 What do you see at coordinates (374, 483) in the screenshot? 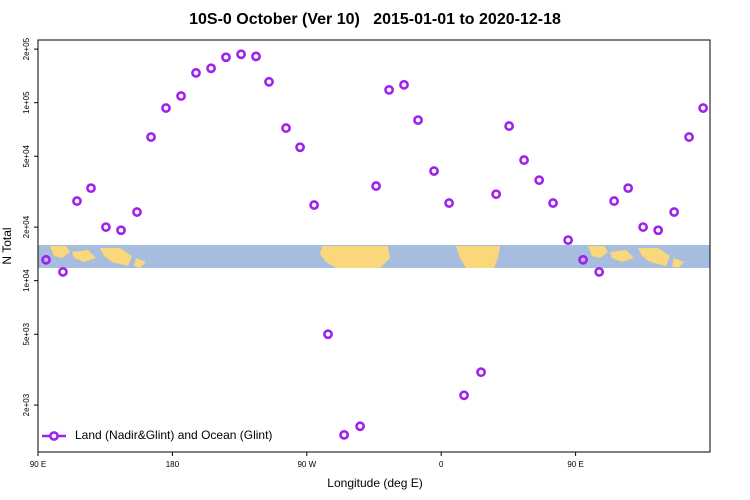
I see `x-axis-label: Longitude (deg E)` at bounding box center [374, 483].